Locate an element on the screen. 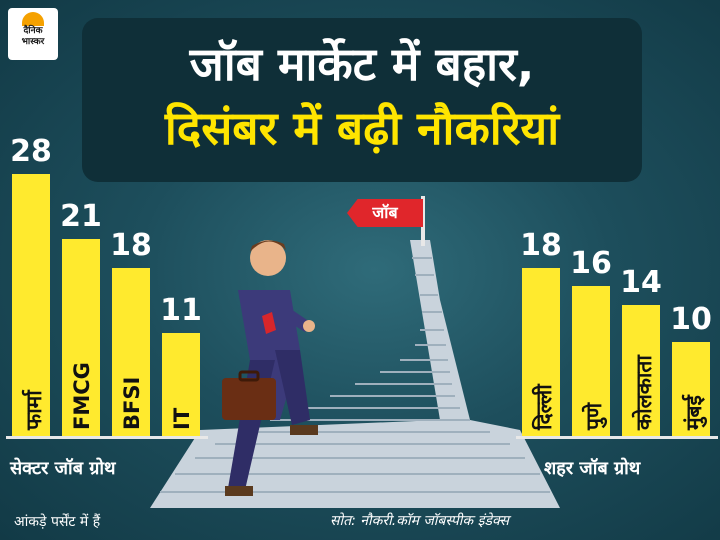 The image size is (720, 540). sector-group-label: सेक्टर जॉब ग्रोथ is located at coordinates (63, 468).